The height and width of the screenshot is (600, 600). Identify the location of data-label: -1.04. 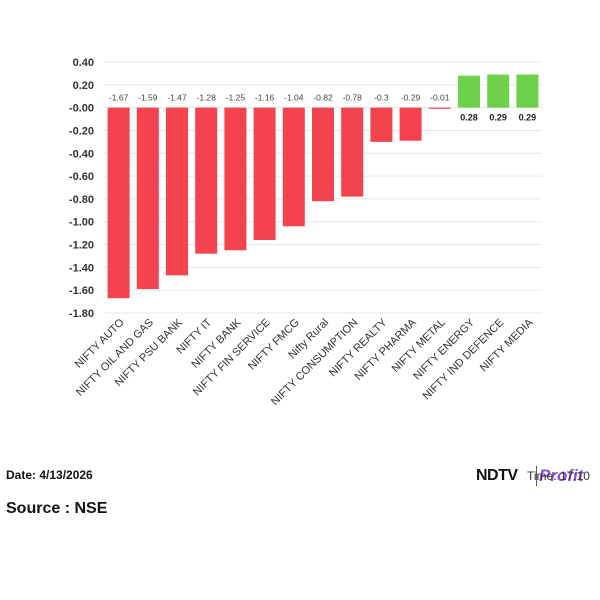
(294, 98).